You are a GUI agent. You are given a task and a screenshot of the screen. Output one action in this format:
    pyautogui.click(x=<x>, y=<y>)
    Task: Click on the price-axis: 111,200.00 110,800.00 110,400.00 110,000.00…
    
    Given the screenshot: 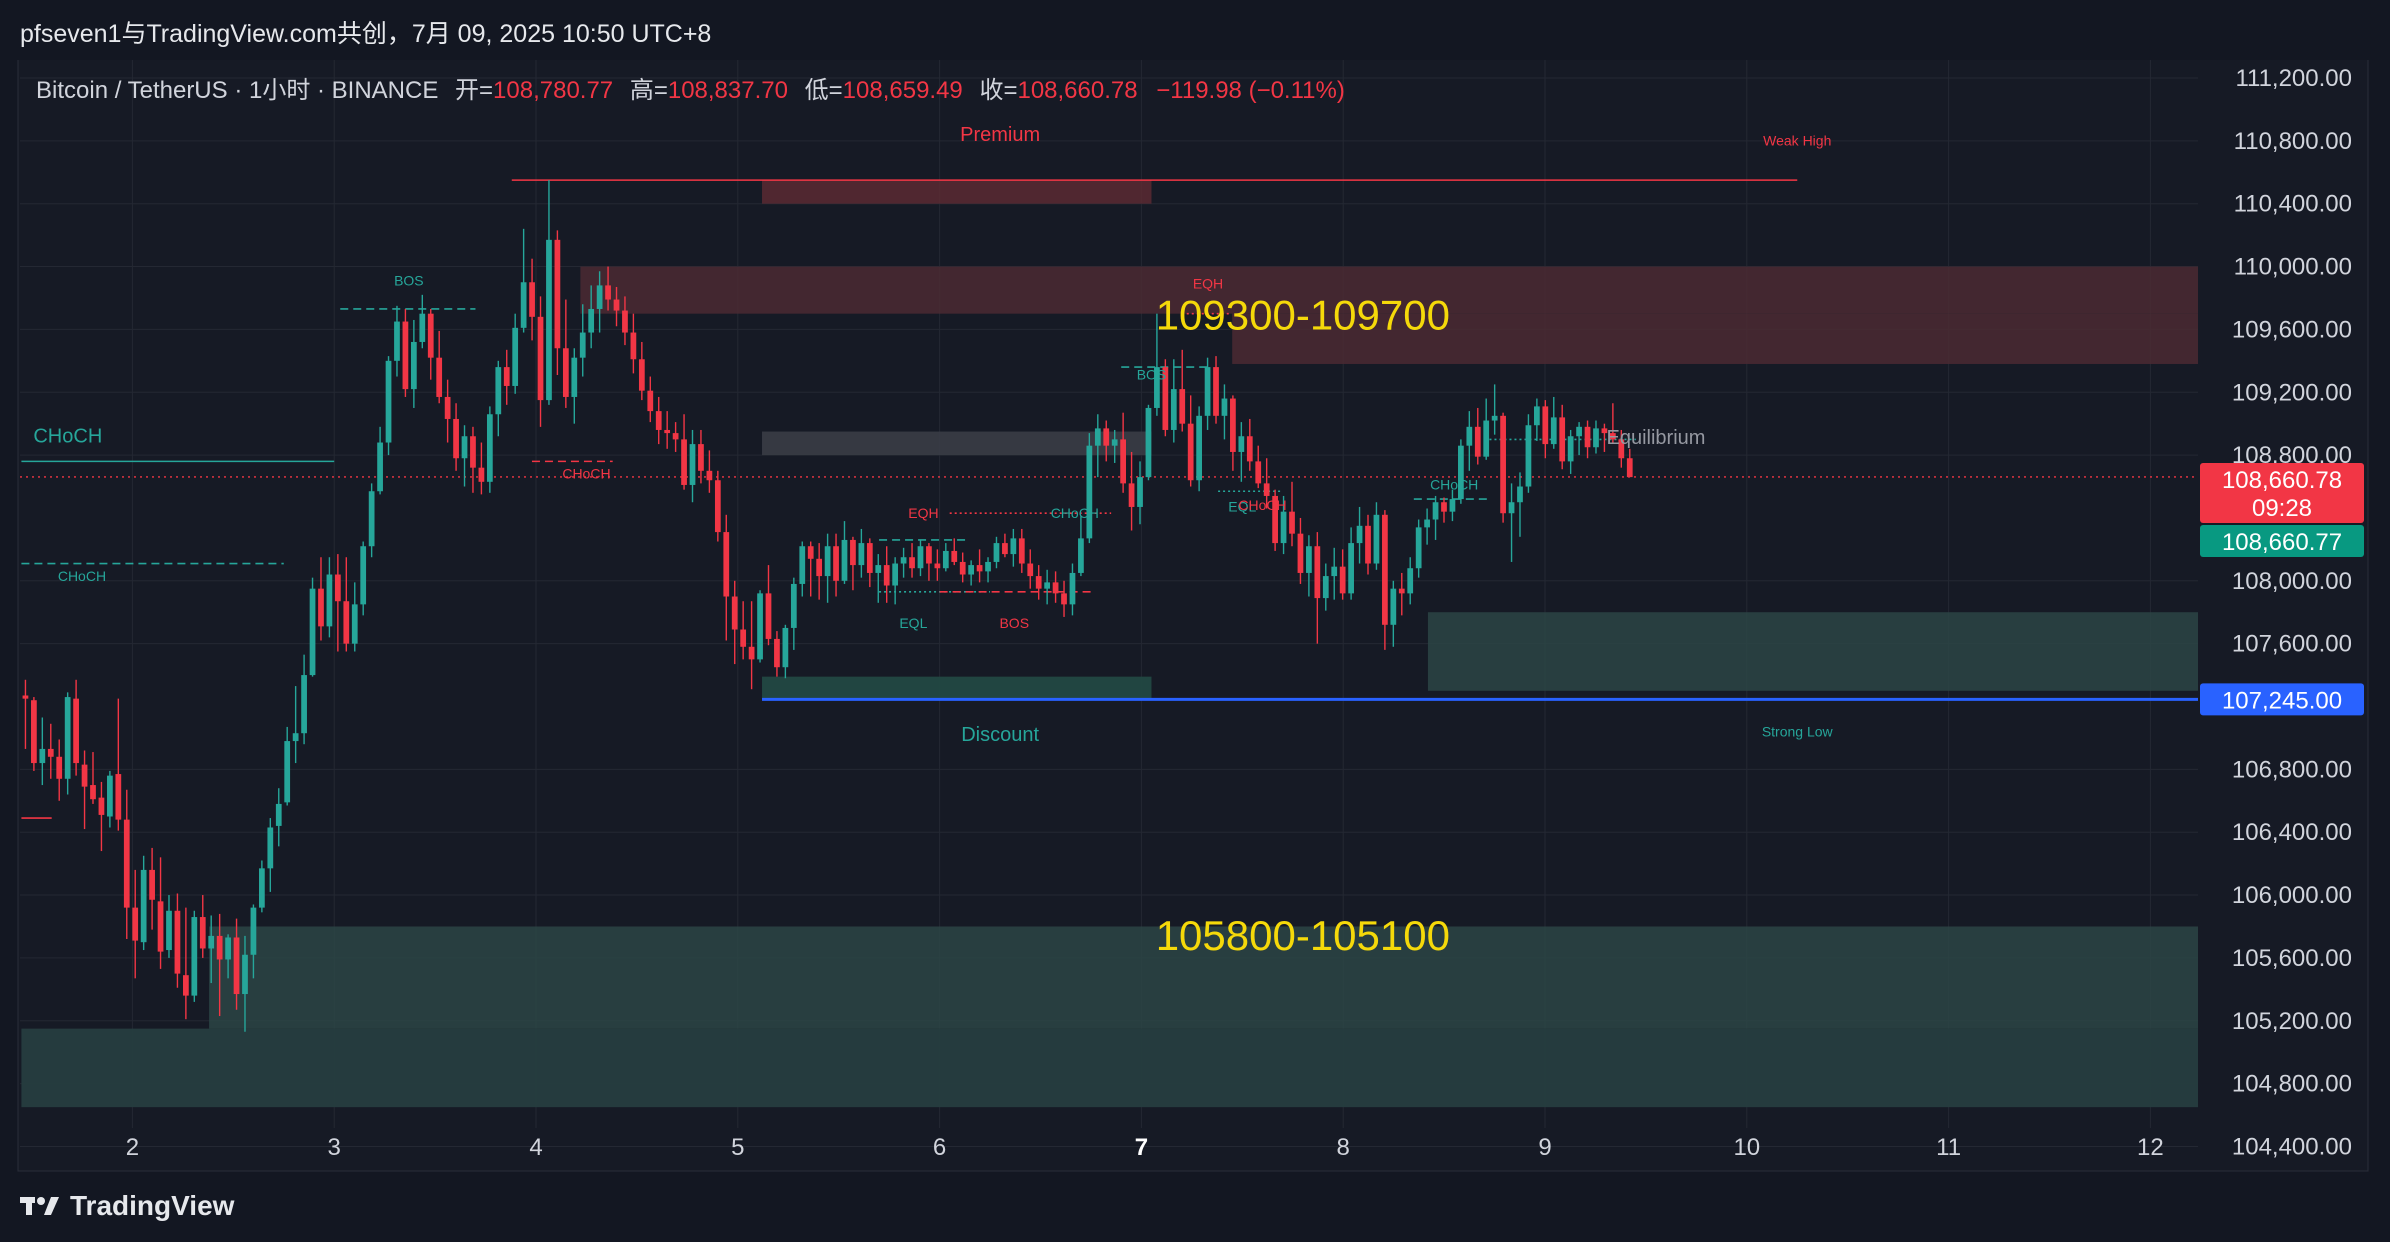 What is the action you would take?
    pyautogui.click(x=2292, y=612)
    